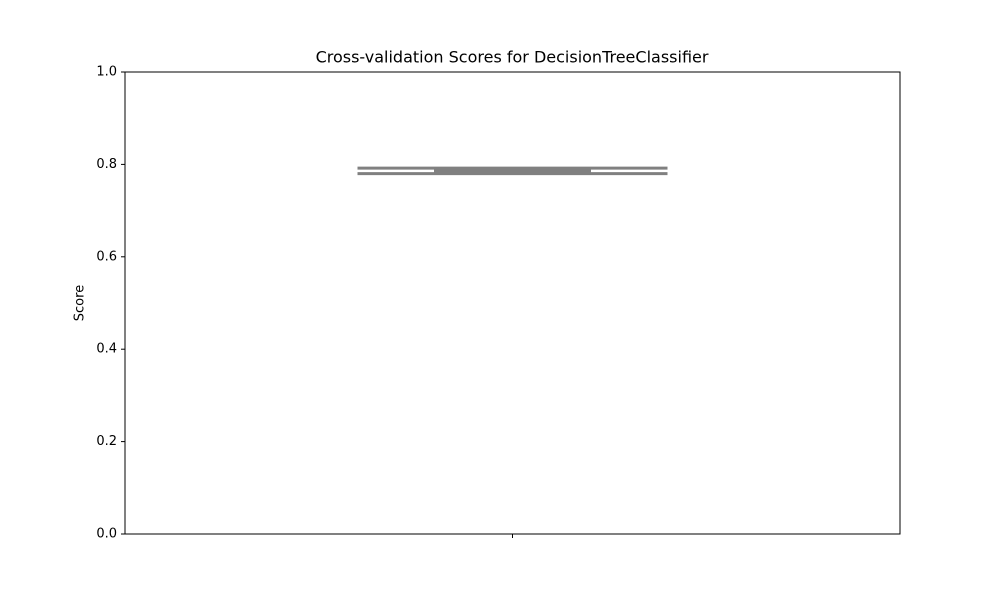 This screenshot has width=1000, height=600. Describe the element at coordinates (106, 349) in the screenshot. I see `y-tick-label: 0.4` at that location.